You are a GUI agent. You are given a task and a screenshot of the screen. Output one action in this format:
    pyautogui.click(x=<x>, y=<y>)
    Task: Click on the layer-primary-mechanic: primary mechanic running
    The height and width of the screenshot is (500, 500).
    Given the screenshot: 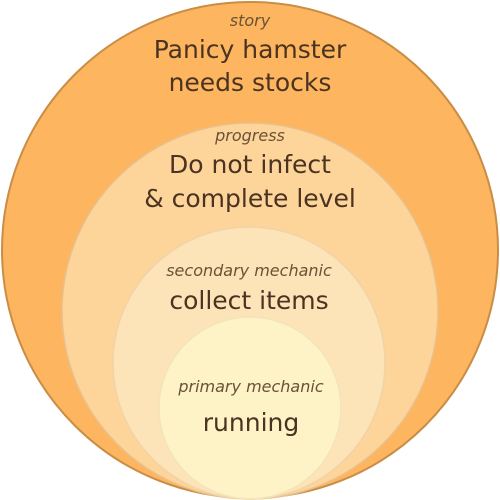 What is the action you would take?
    pyautogui.click(x=250, y=408)
    